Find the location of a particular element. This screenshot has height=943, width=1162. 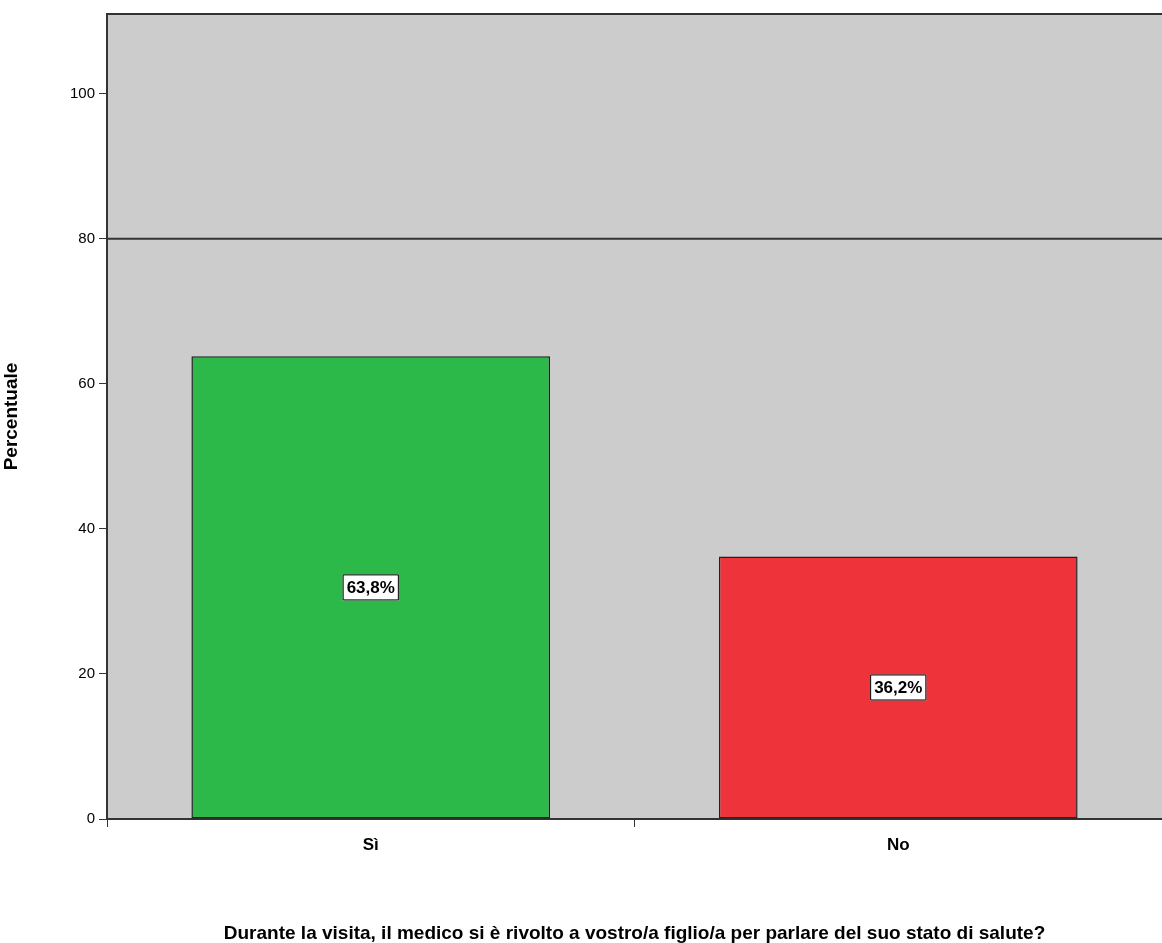

x-tick-label: Sì is located at coordinates (370, 844).